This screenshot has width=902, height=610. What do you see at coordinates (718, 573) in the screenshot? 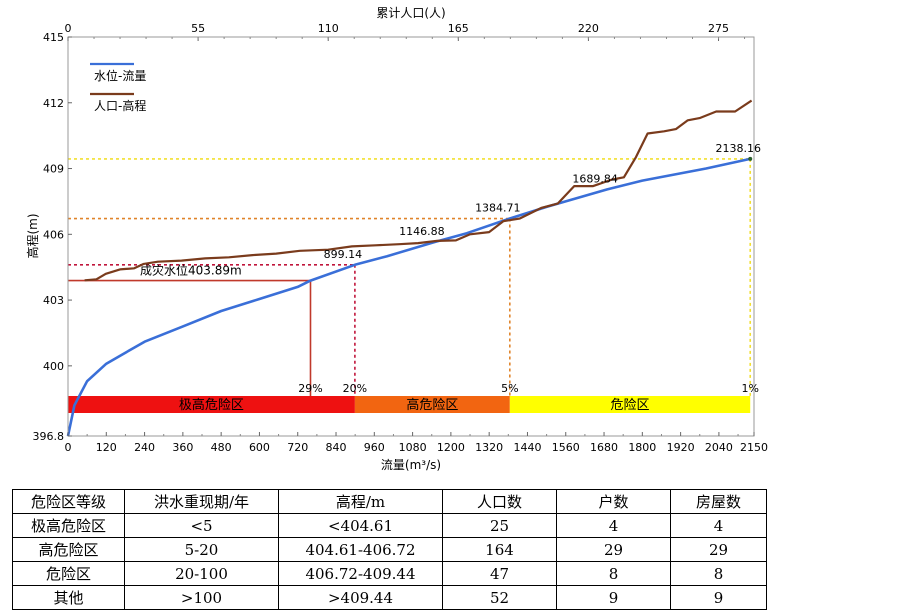
I see `cell-houses: 8` at bounding box center [718, 573].